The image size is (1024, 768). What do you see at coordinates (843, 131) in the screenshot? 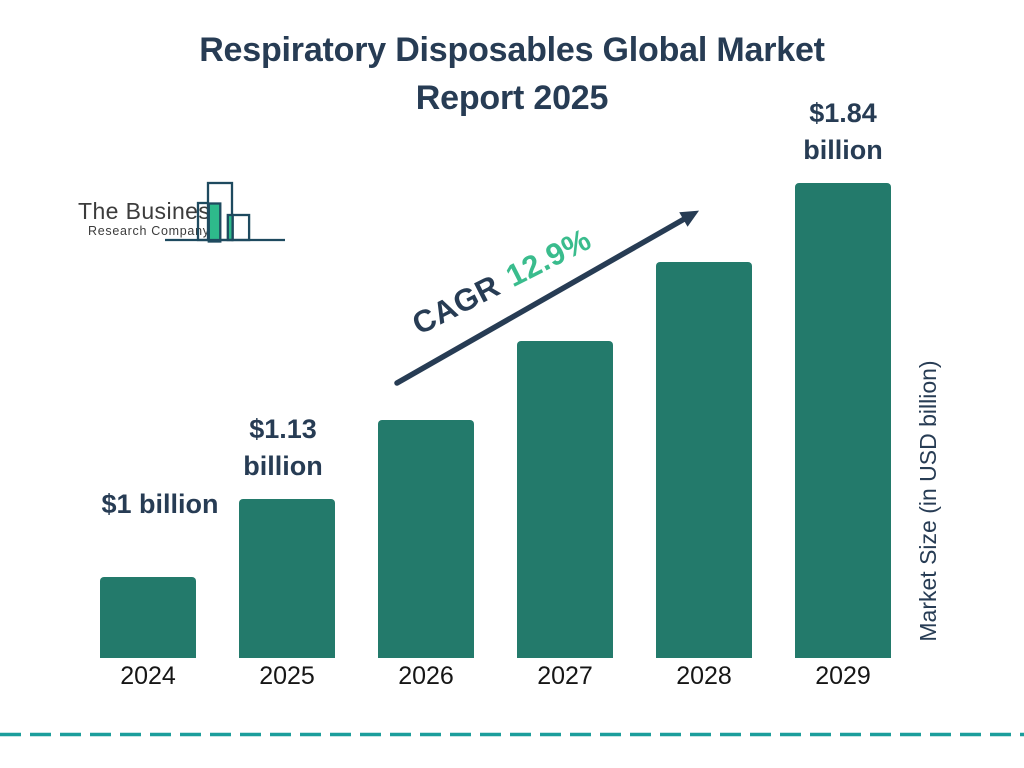
I see `value-label-2029: $1.84 billion` at bounding box center [843, 131].